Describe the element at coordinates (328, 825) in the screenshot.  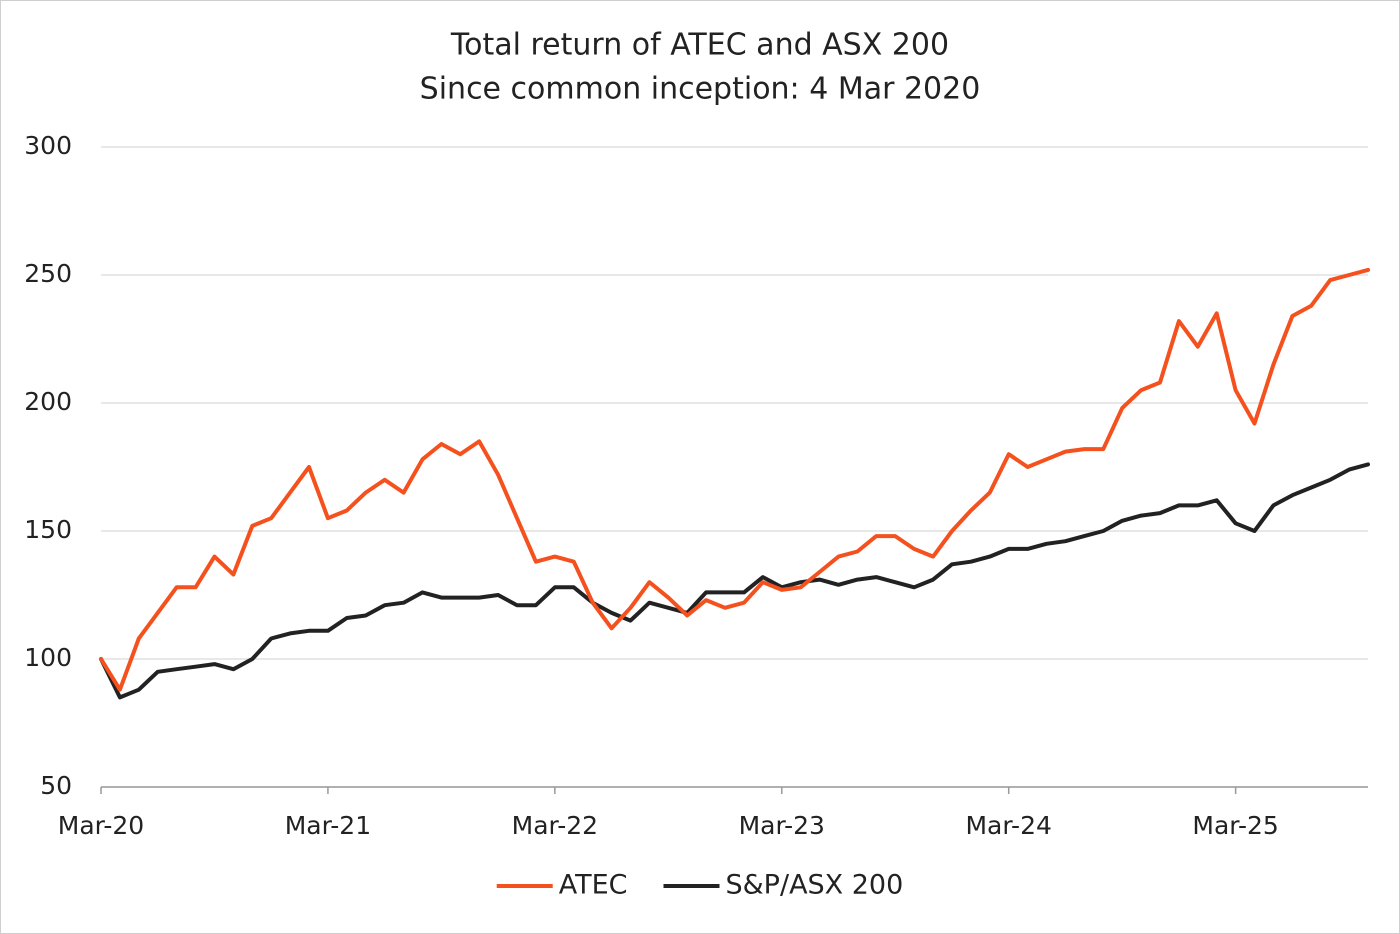
I see `x-tick-label: Mar-21` at that location.